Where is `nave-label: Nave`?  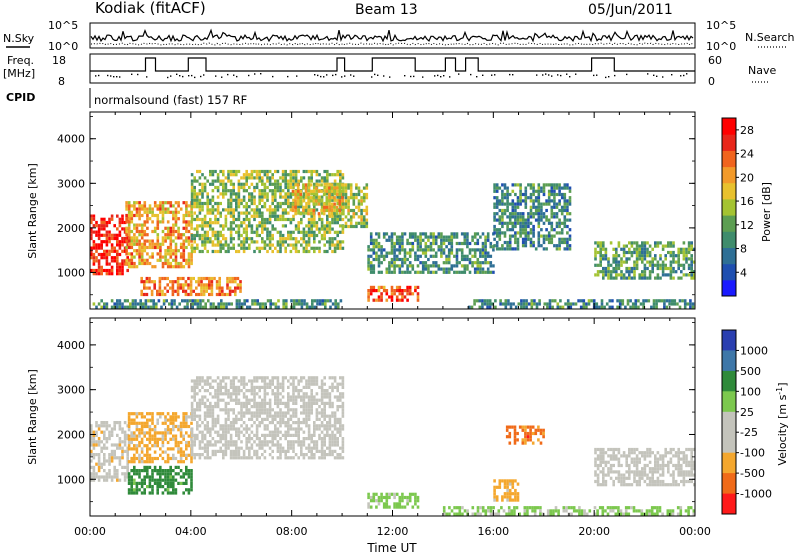
nave-label: Nave is located at coordinates (762, 70).